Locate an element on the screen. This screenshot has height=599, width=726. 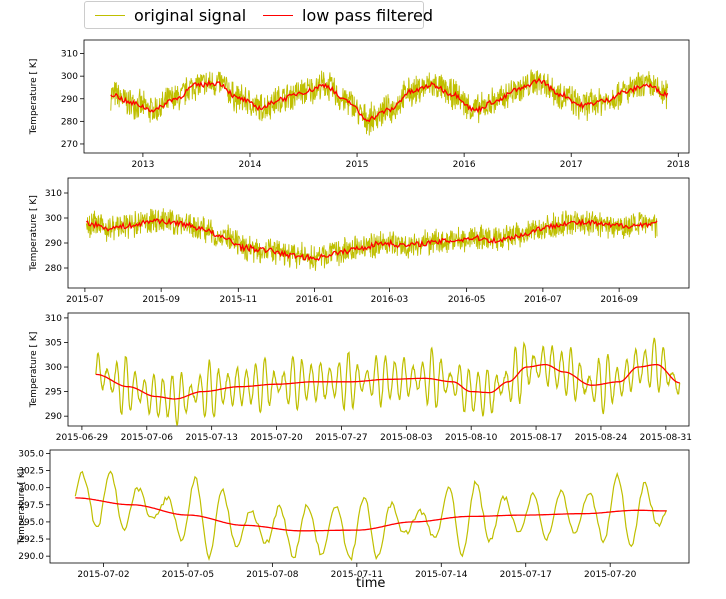
x-tick-label-4-4: 2015-07-14 is located at coordinates (441, 575).